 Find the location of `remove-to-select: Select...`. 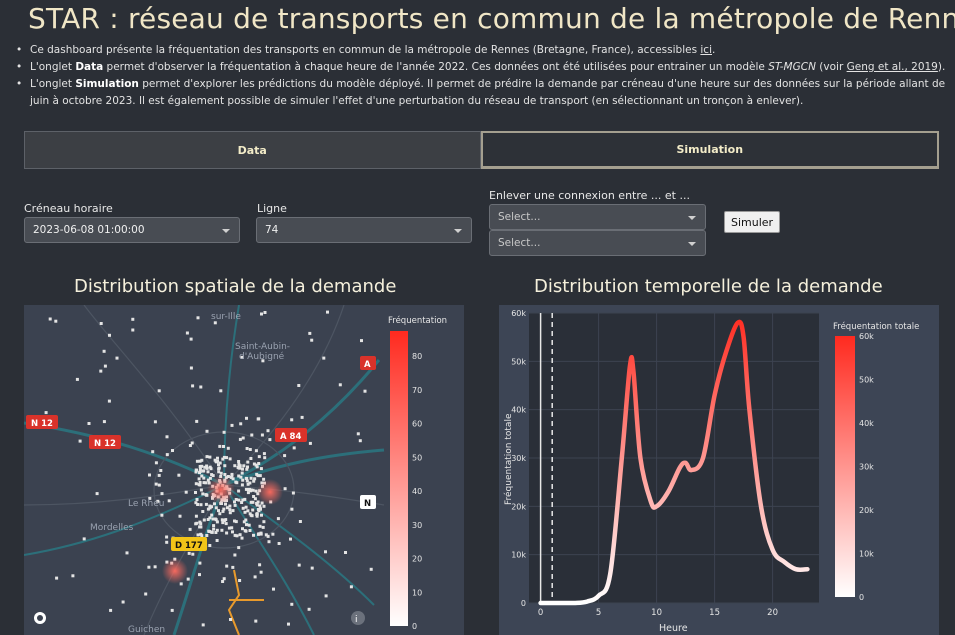

remove-to-select: Select... is located at coordinates (597, 243).